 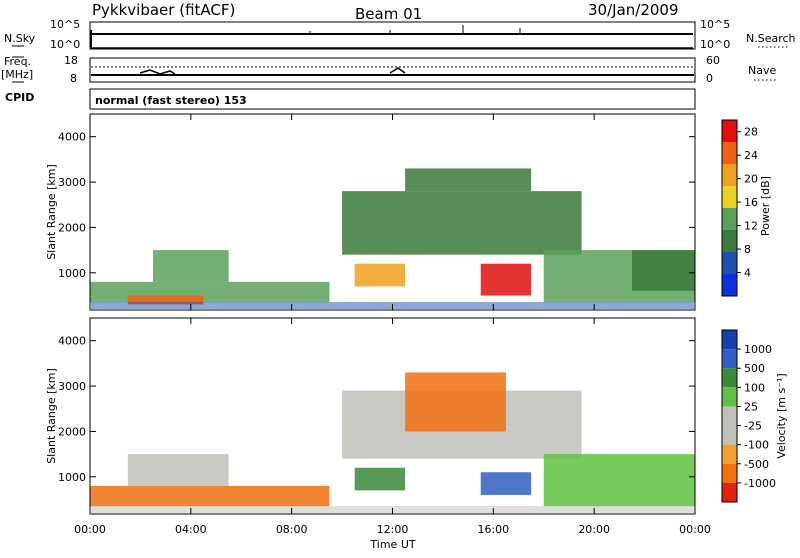 What do you see at coordinates (392, 35) in the screenshot?
I see `noise-panel-frame` at bounding box center [392, 35].